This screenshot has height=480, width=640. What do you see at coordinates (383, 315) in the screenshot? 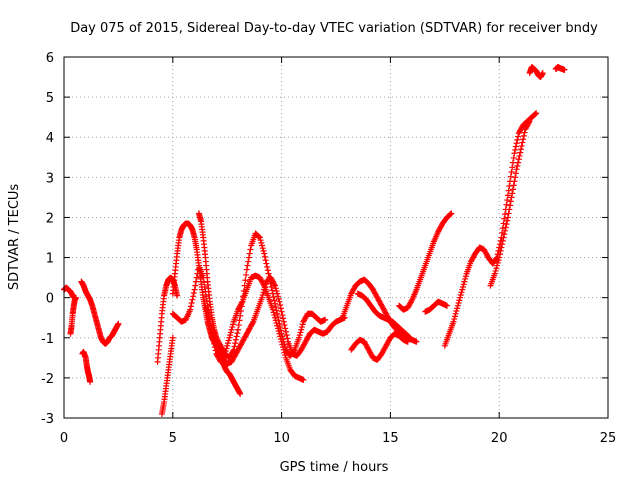
I see `series-sat-m` at bounding box center [383, 315].